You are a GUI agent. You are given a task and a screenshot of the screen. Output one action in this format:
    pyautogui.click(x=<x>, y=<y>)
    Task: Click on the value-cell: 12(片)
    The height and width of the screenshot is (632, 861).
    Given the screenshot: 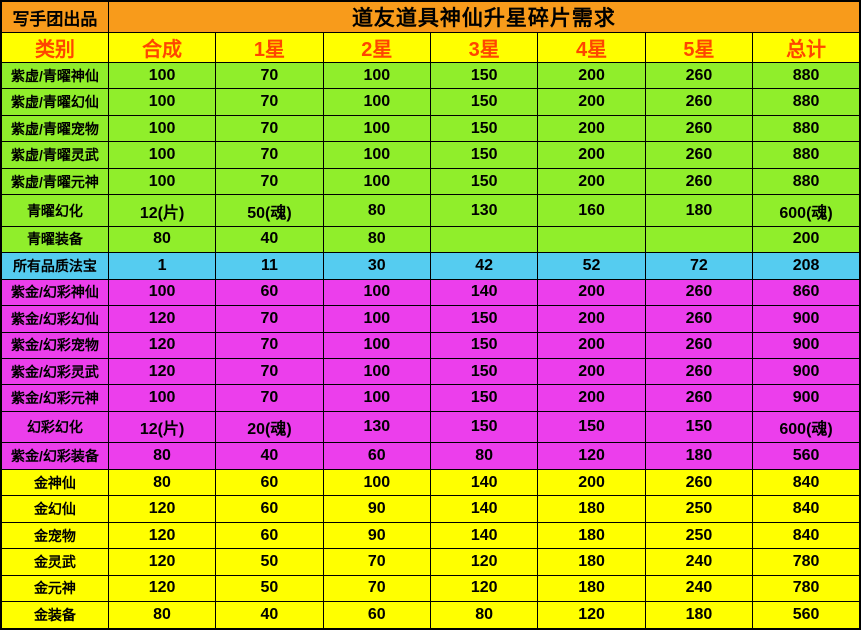 What is the action you would take?
    pyautogui.click(x=162, y=210)
    